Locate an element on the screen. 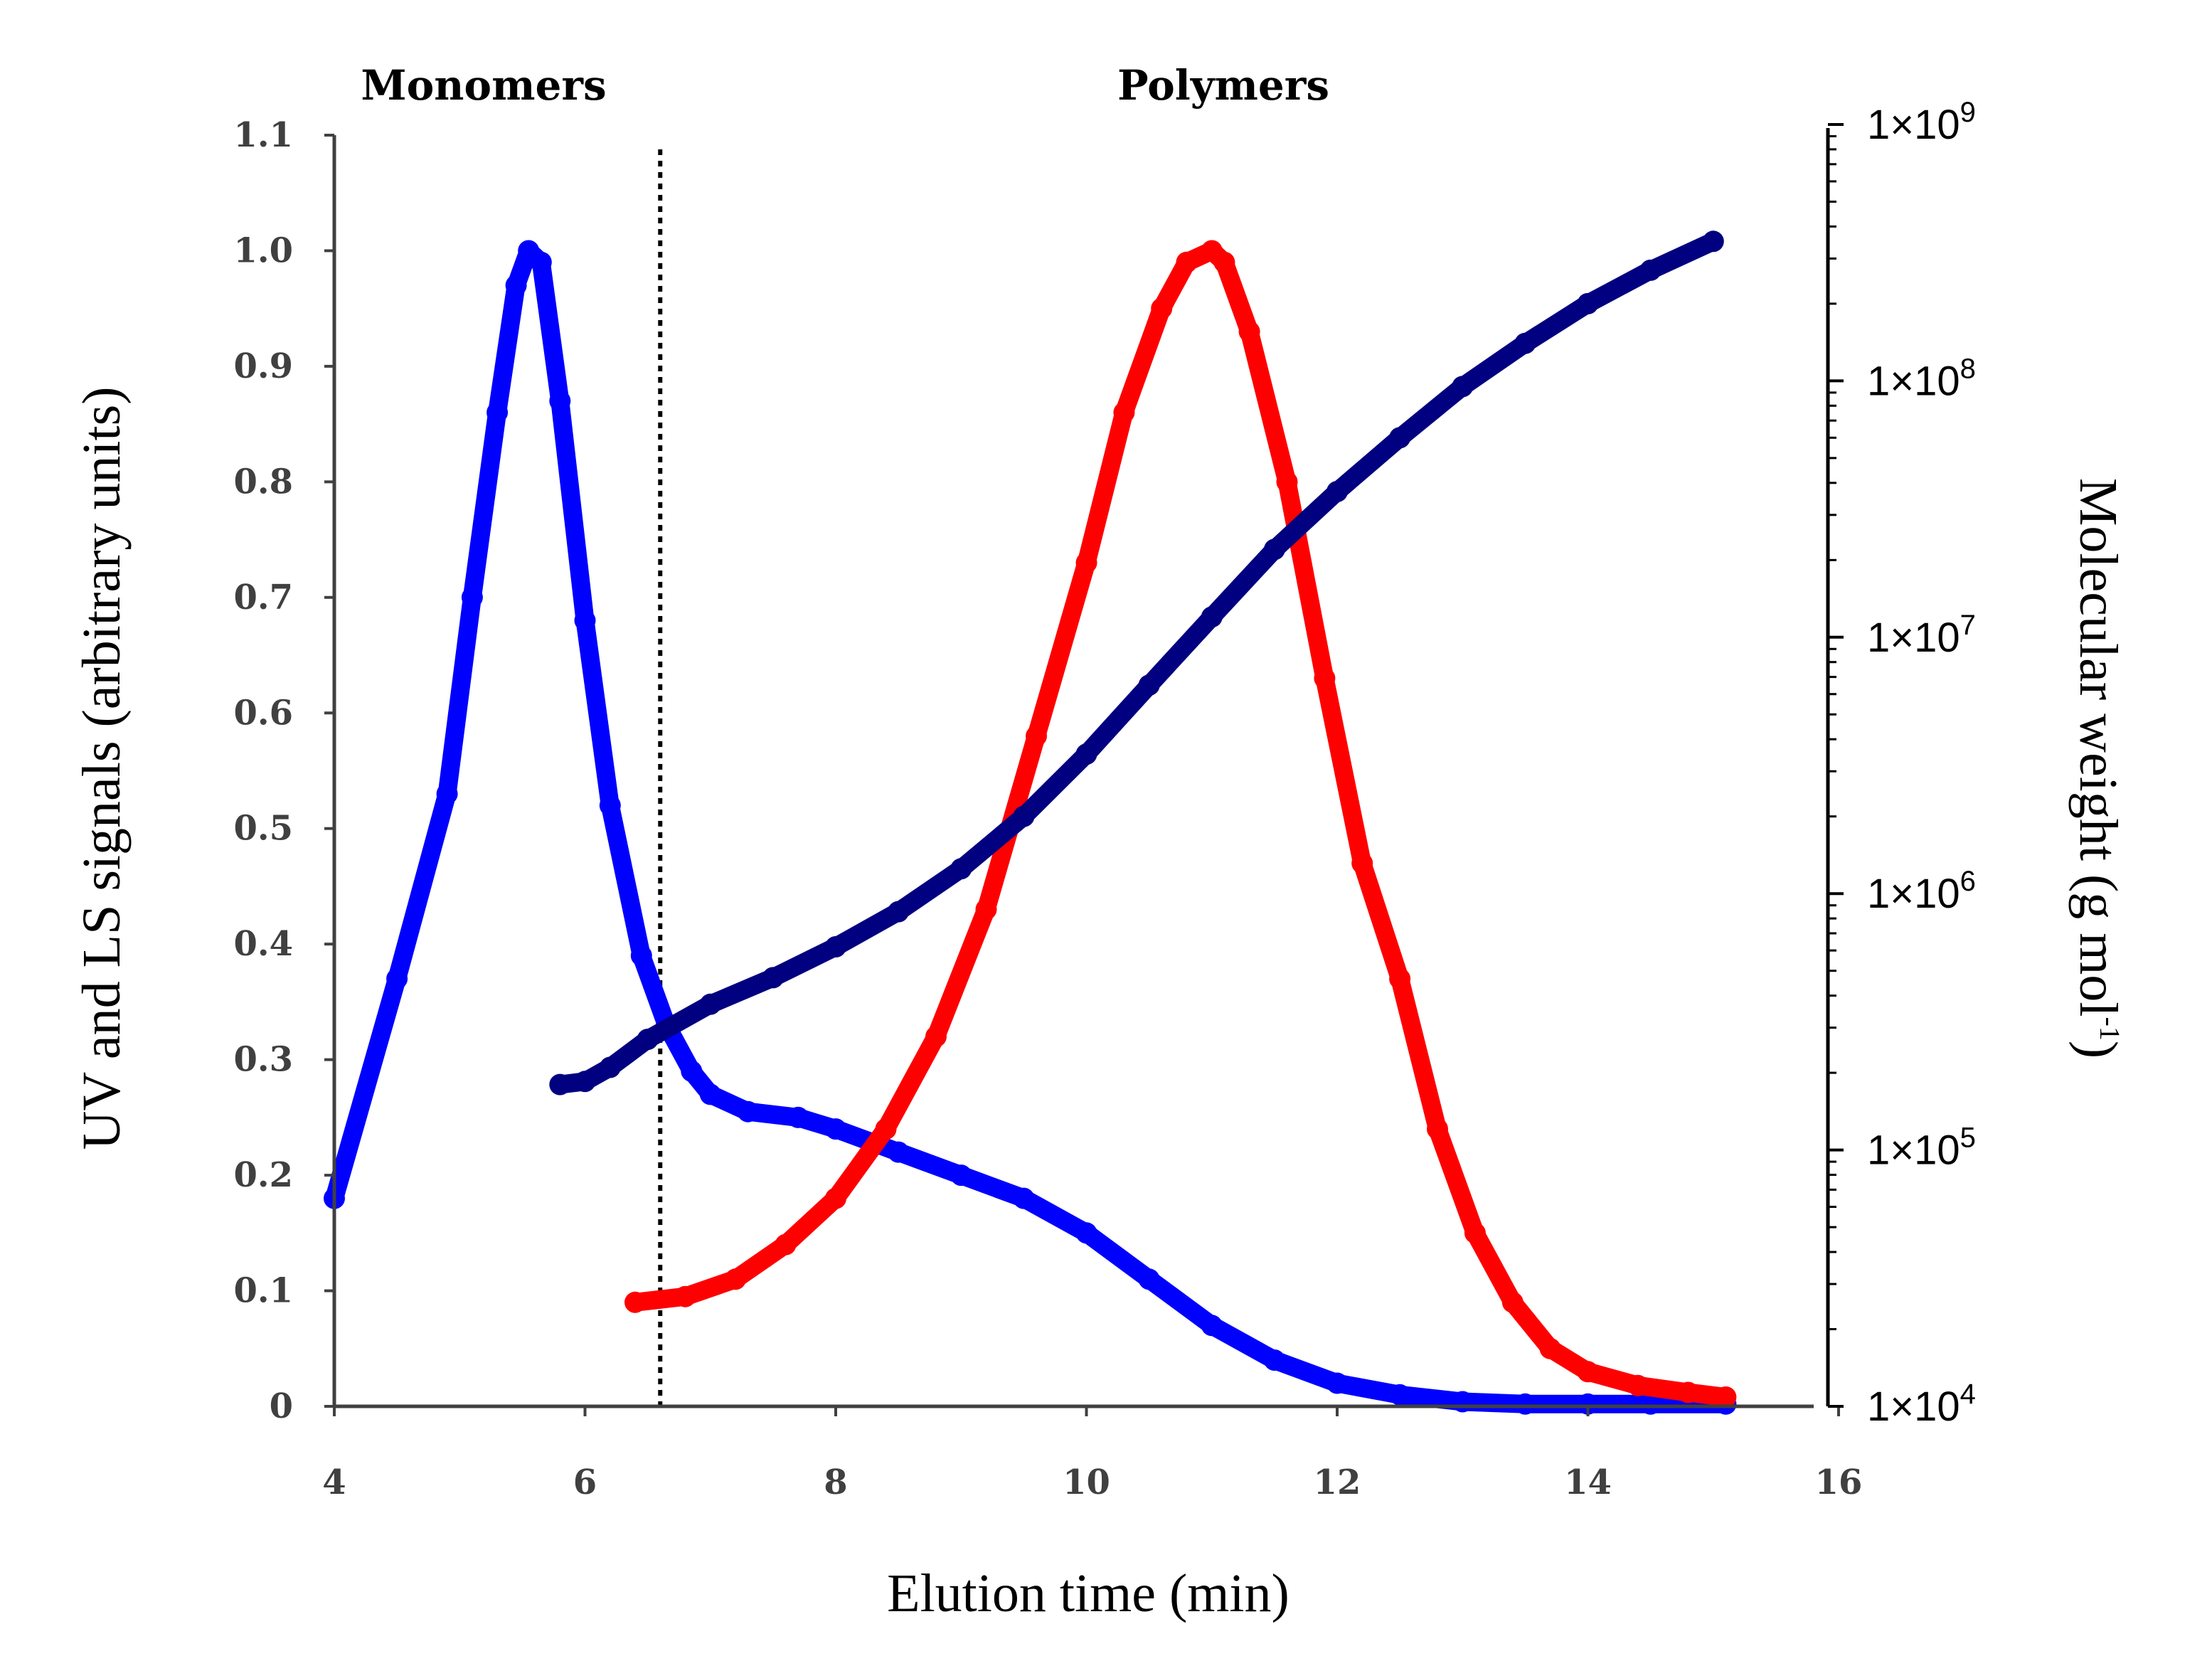  left-y-tick-label: 0.3 is located at coordinates (263, 1060).